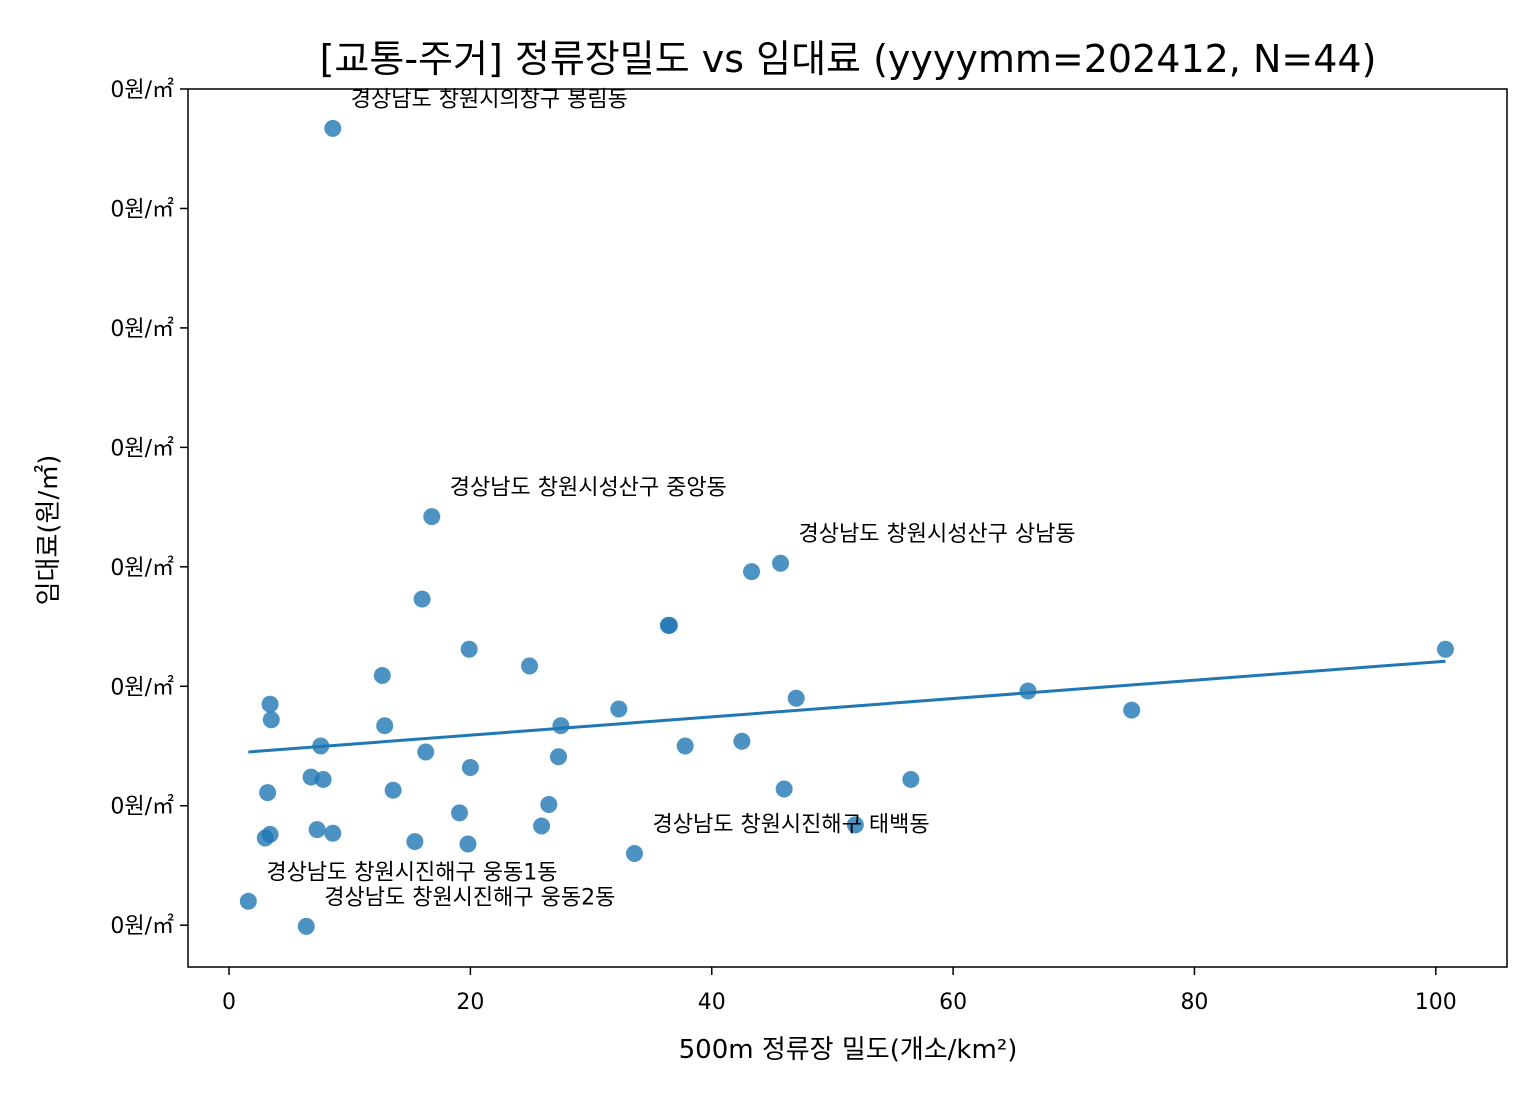 Image resolution: width=1540 pixels, height=1105 pixels. I want to click on x-tick-label: 40, so click(712, 1002).